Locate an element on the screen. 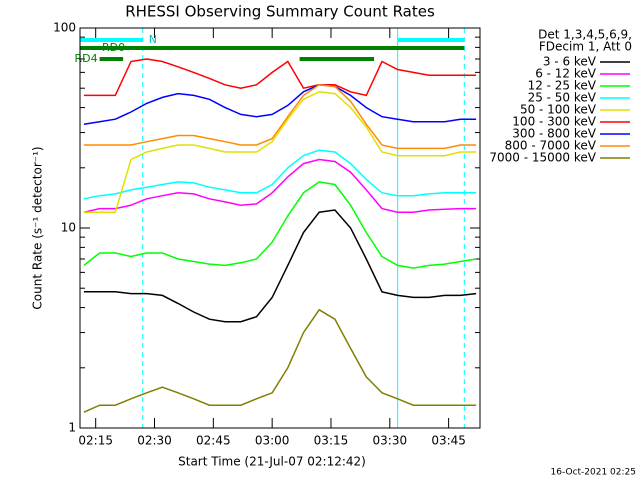 Image resolution: width=640 pixels, height=484 pixels. legend-label: 6 - 12 keV is located at coordinates (566, 74).